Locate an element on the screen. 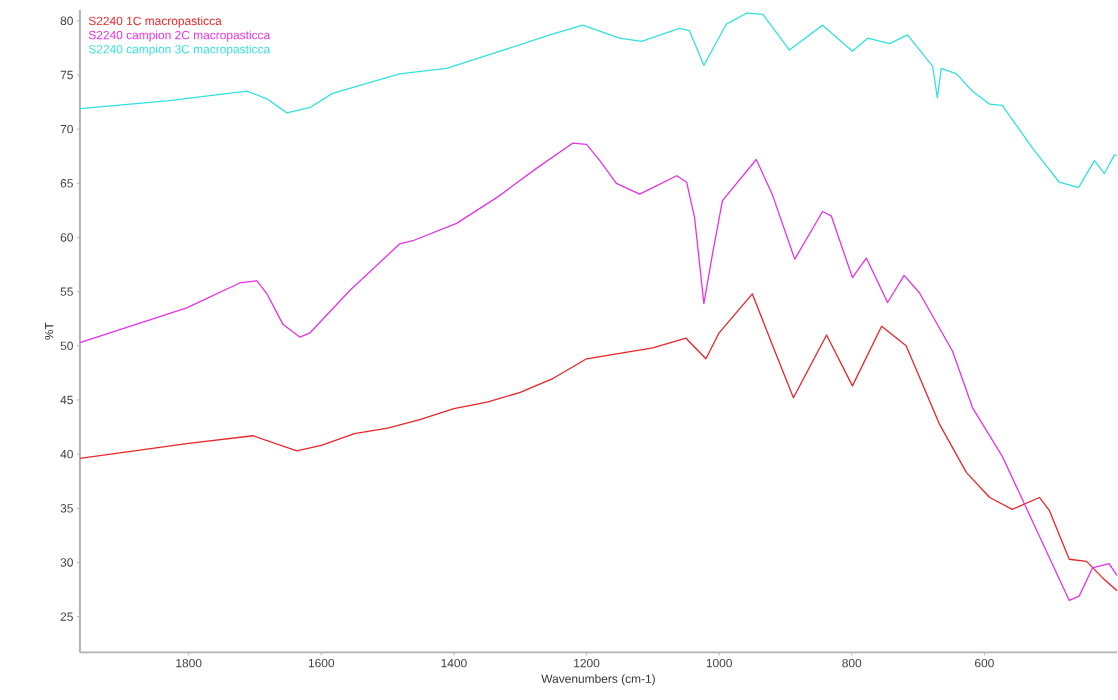 The height and width of the screenshot is (700, 1118). x-tick-label: 1600 is located at coordinates (321, 663).